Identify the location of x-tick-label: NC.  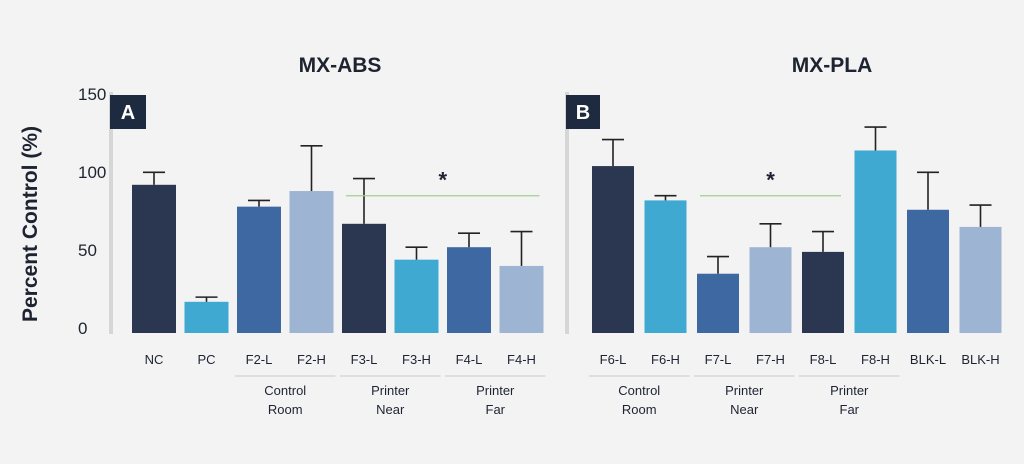
(154, 359).